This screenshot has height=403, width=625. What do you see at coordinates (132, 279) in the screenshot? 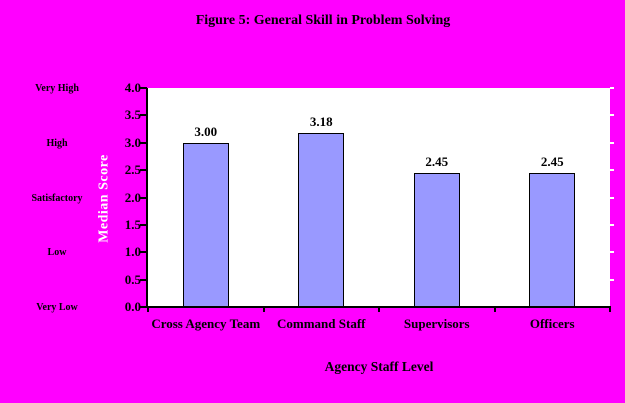
I see `y-axis-tick-label: 0.5` at bounding box center [132, 279].